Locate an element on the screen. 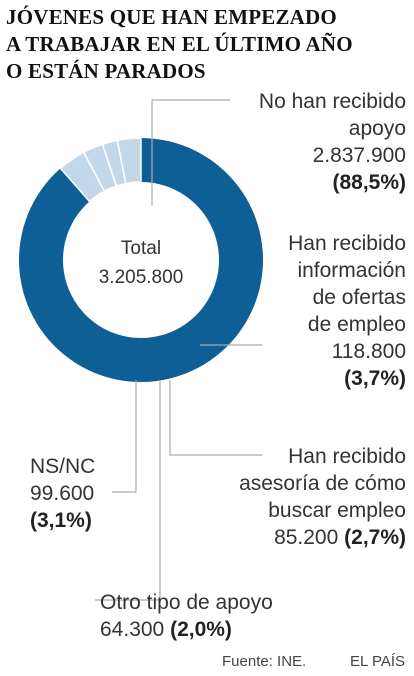  label-value: 64.300 is located at coordinates (132, 629).